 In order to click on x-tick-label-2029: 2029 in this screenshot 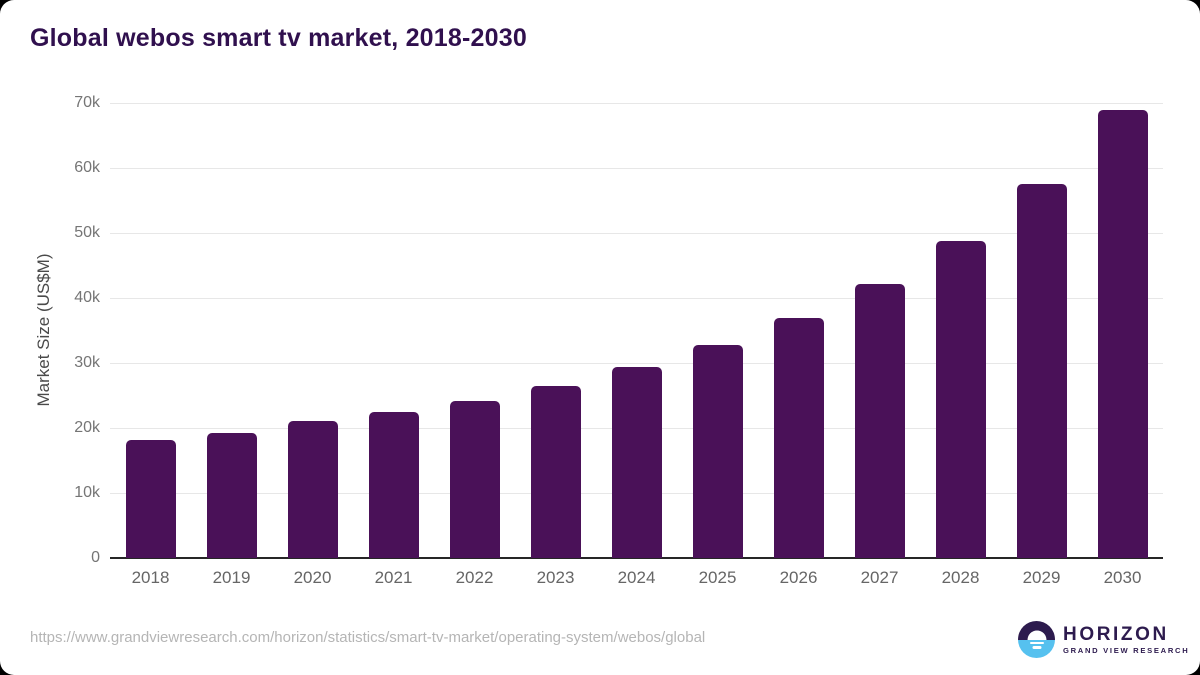, I will do `click(1041, 577)`.